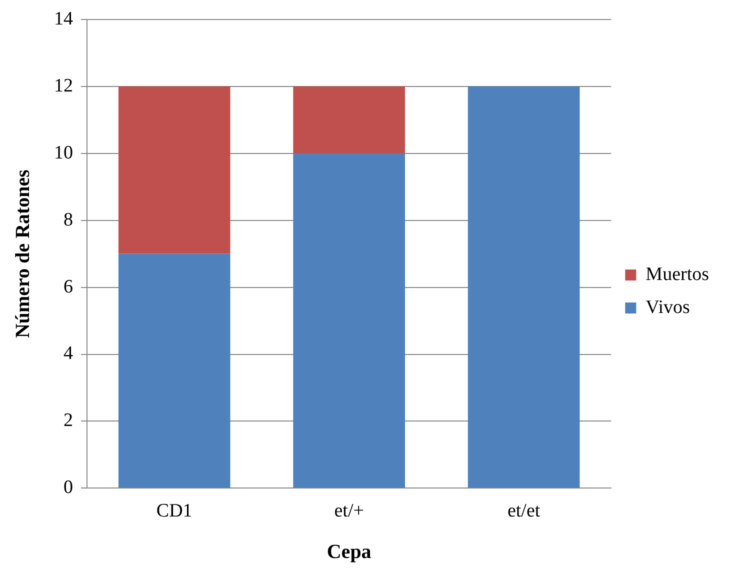 The image size is (737, 575). What do you see at coordinates (63, 85) in the screenshot?
I see `y-tick-label: 12` at bounding box center [63, 85].